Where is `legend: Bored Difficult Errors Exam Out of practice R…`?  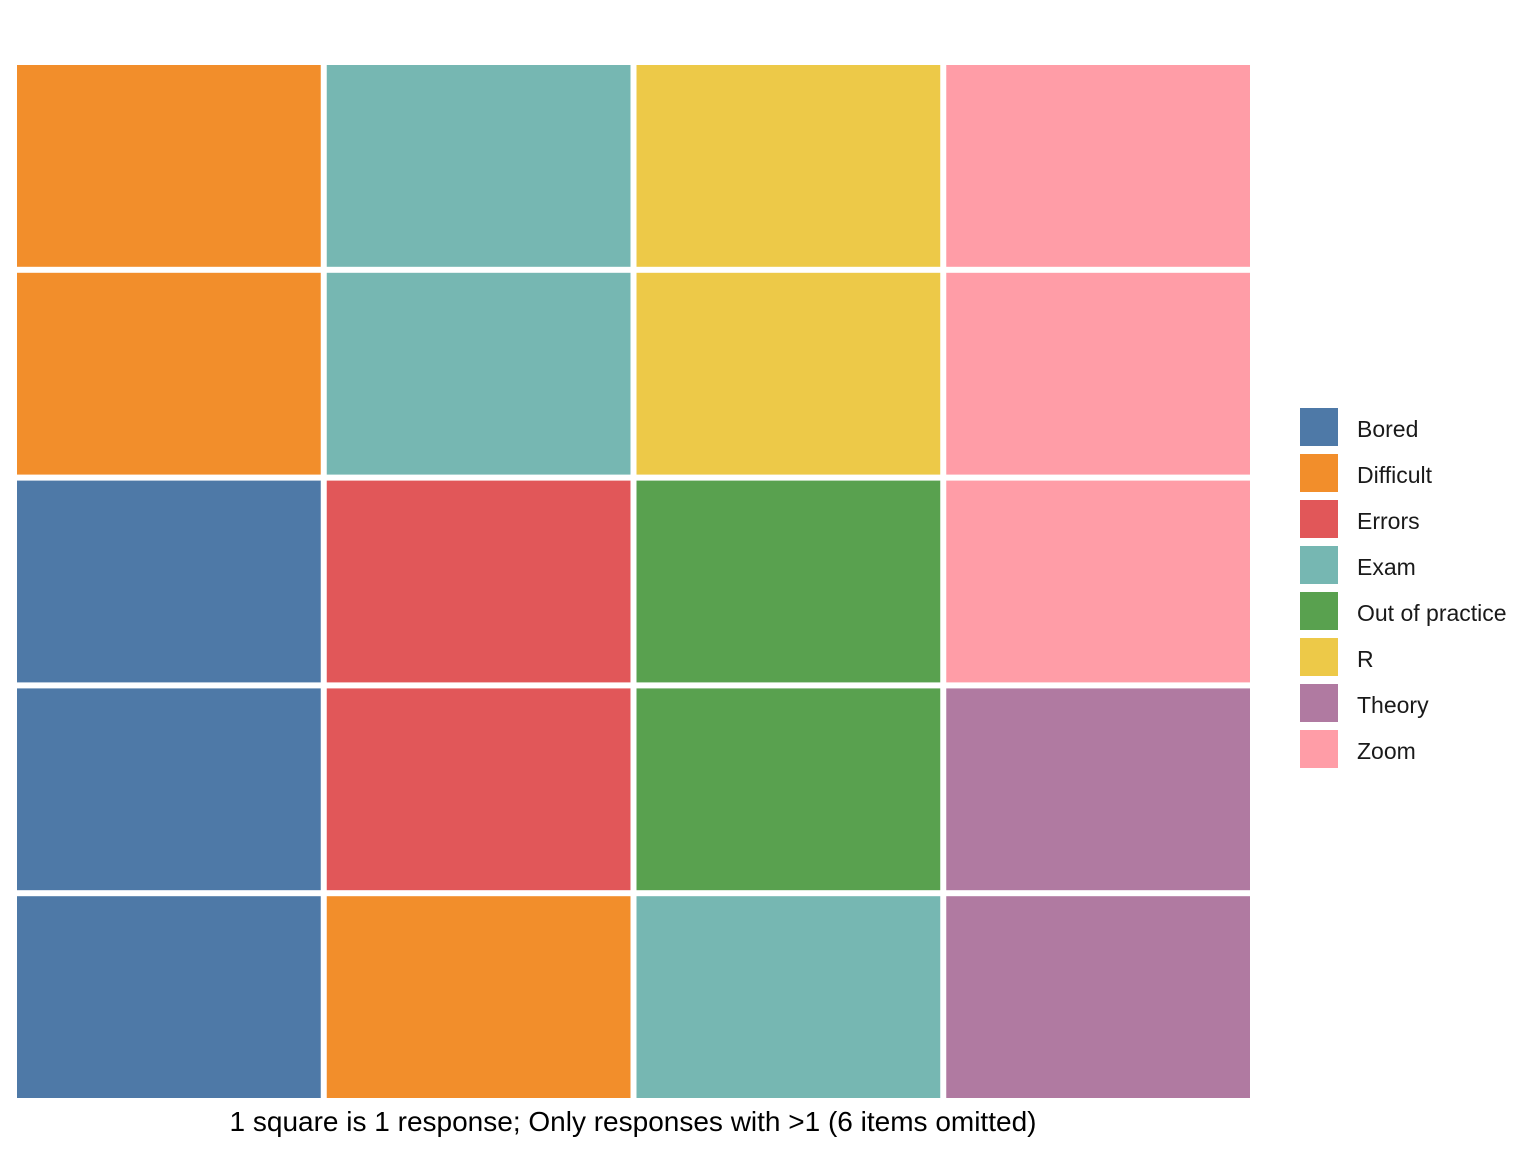 legend: Bored Difficult Errors Exam Out of practice R… is located at coordinates (1403, 588).